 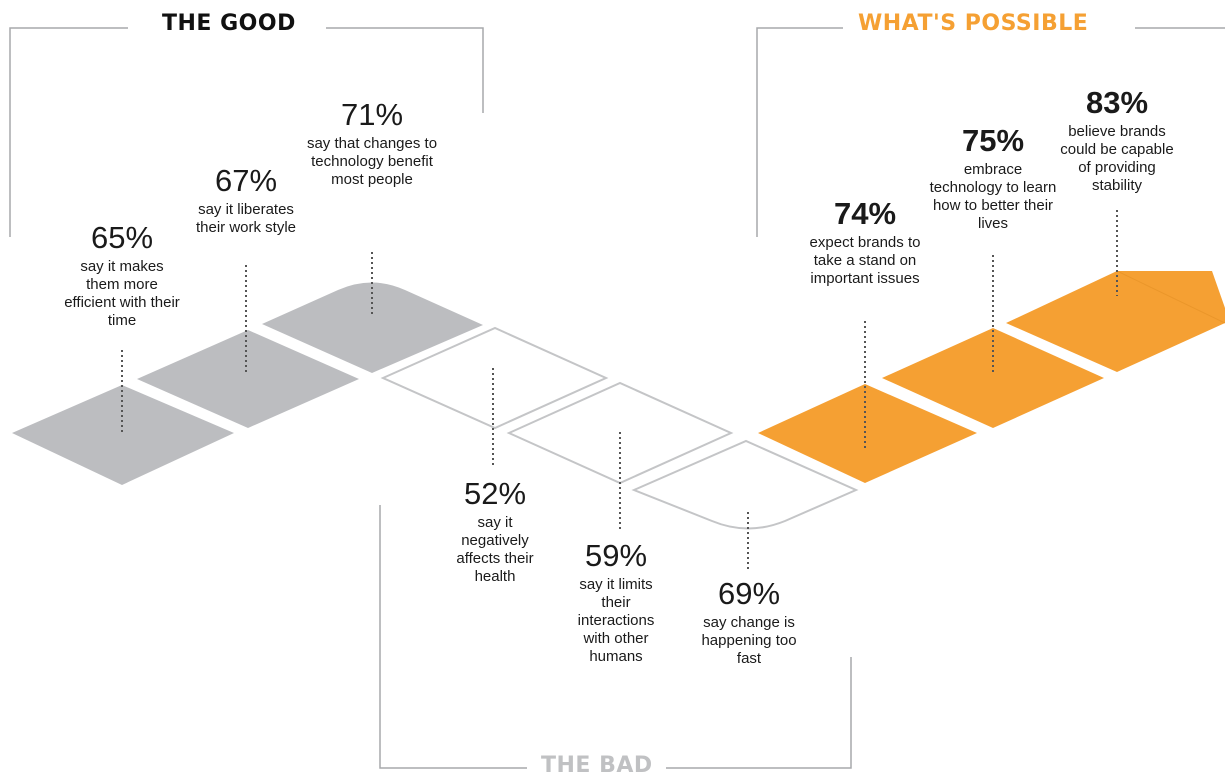 I want to click on possible-tiles, so click(x=991, y=377).